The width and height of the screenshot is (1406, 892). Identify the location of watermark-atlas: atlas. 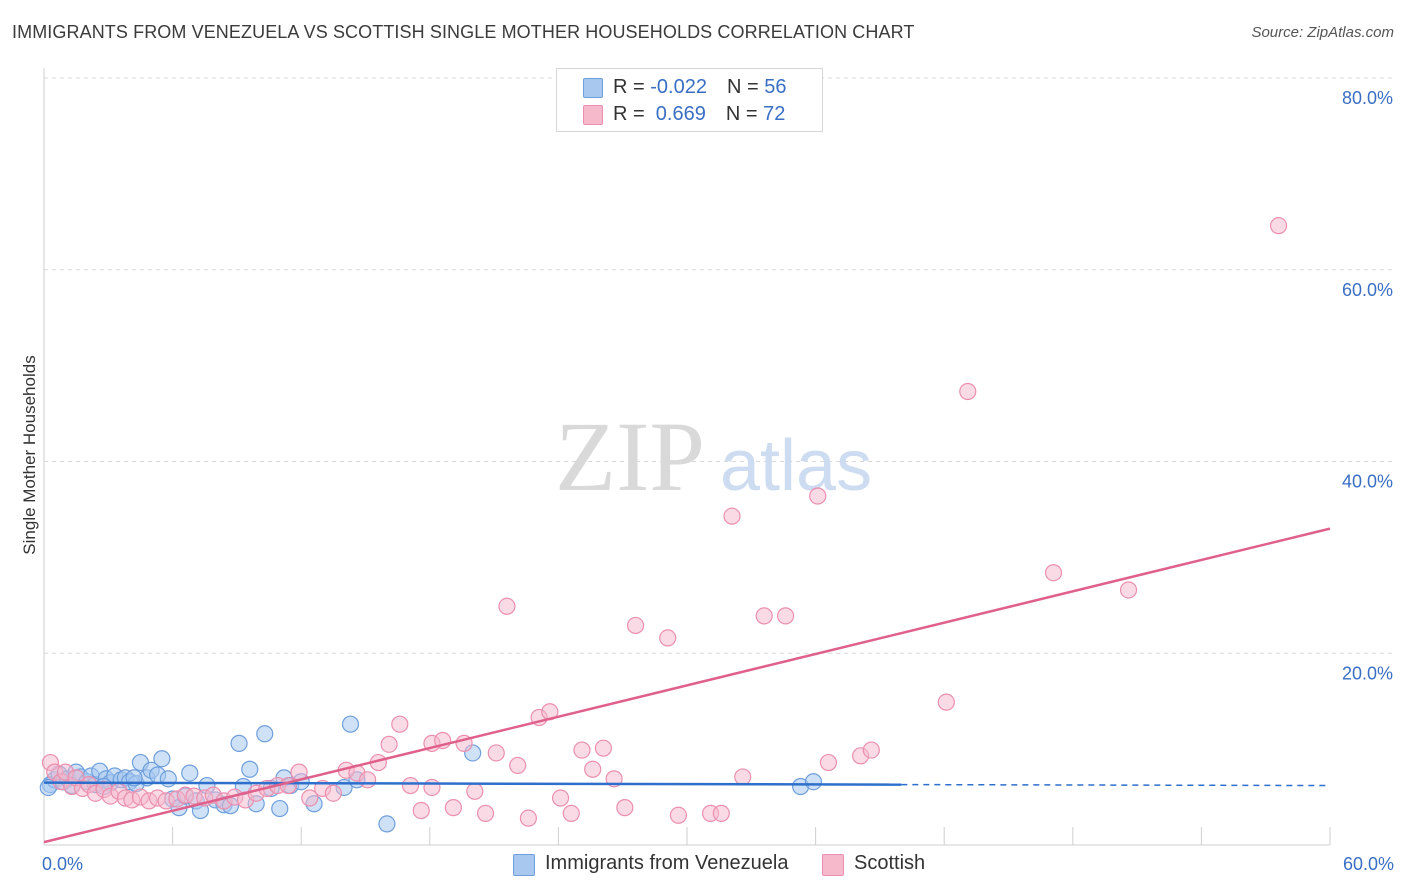
(796, 466).